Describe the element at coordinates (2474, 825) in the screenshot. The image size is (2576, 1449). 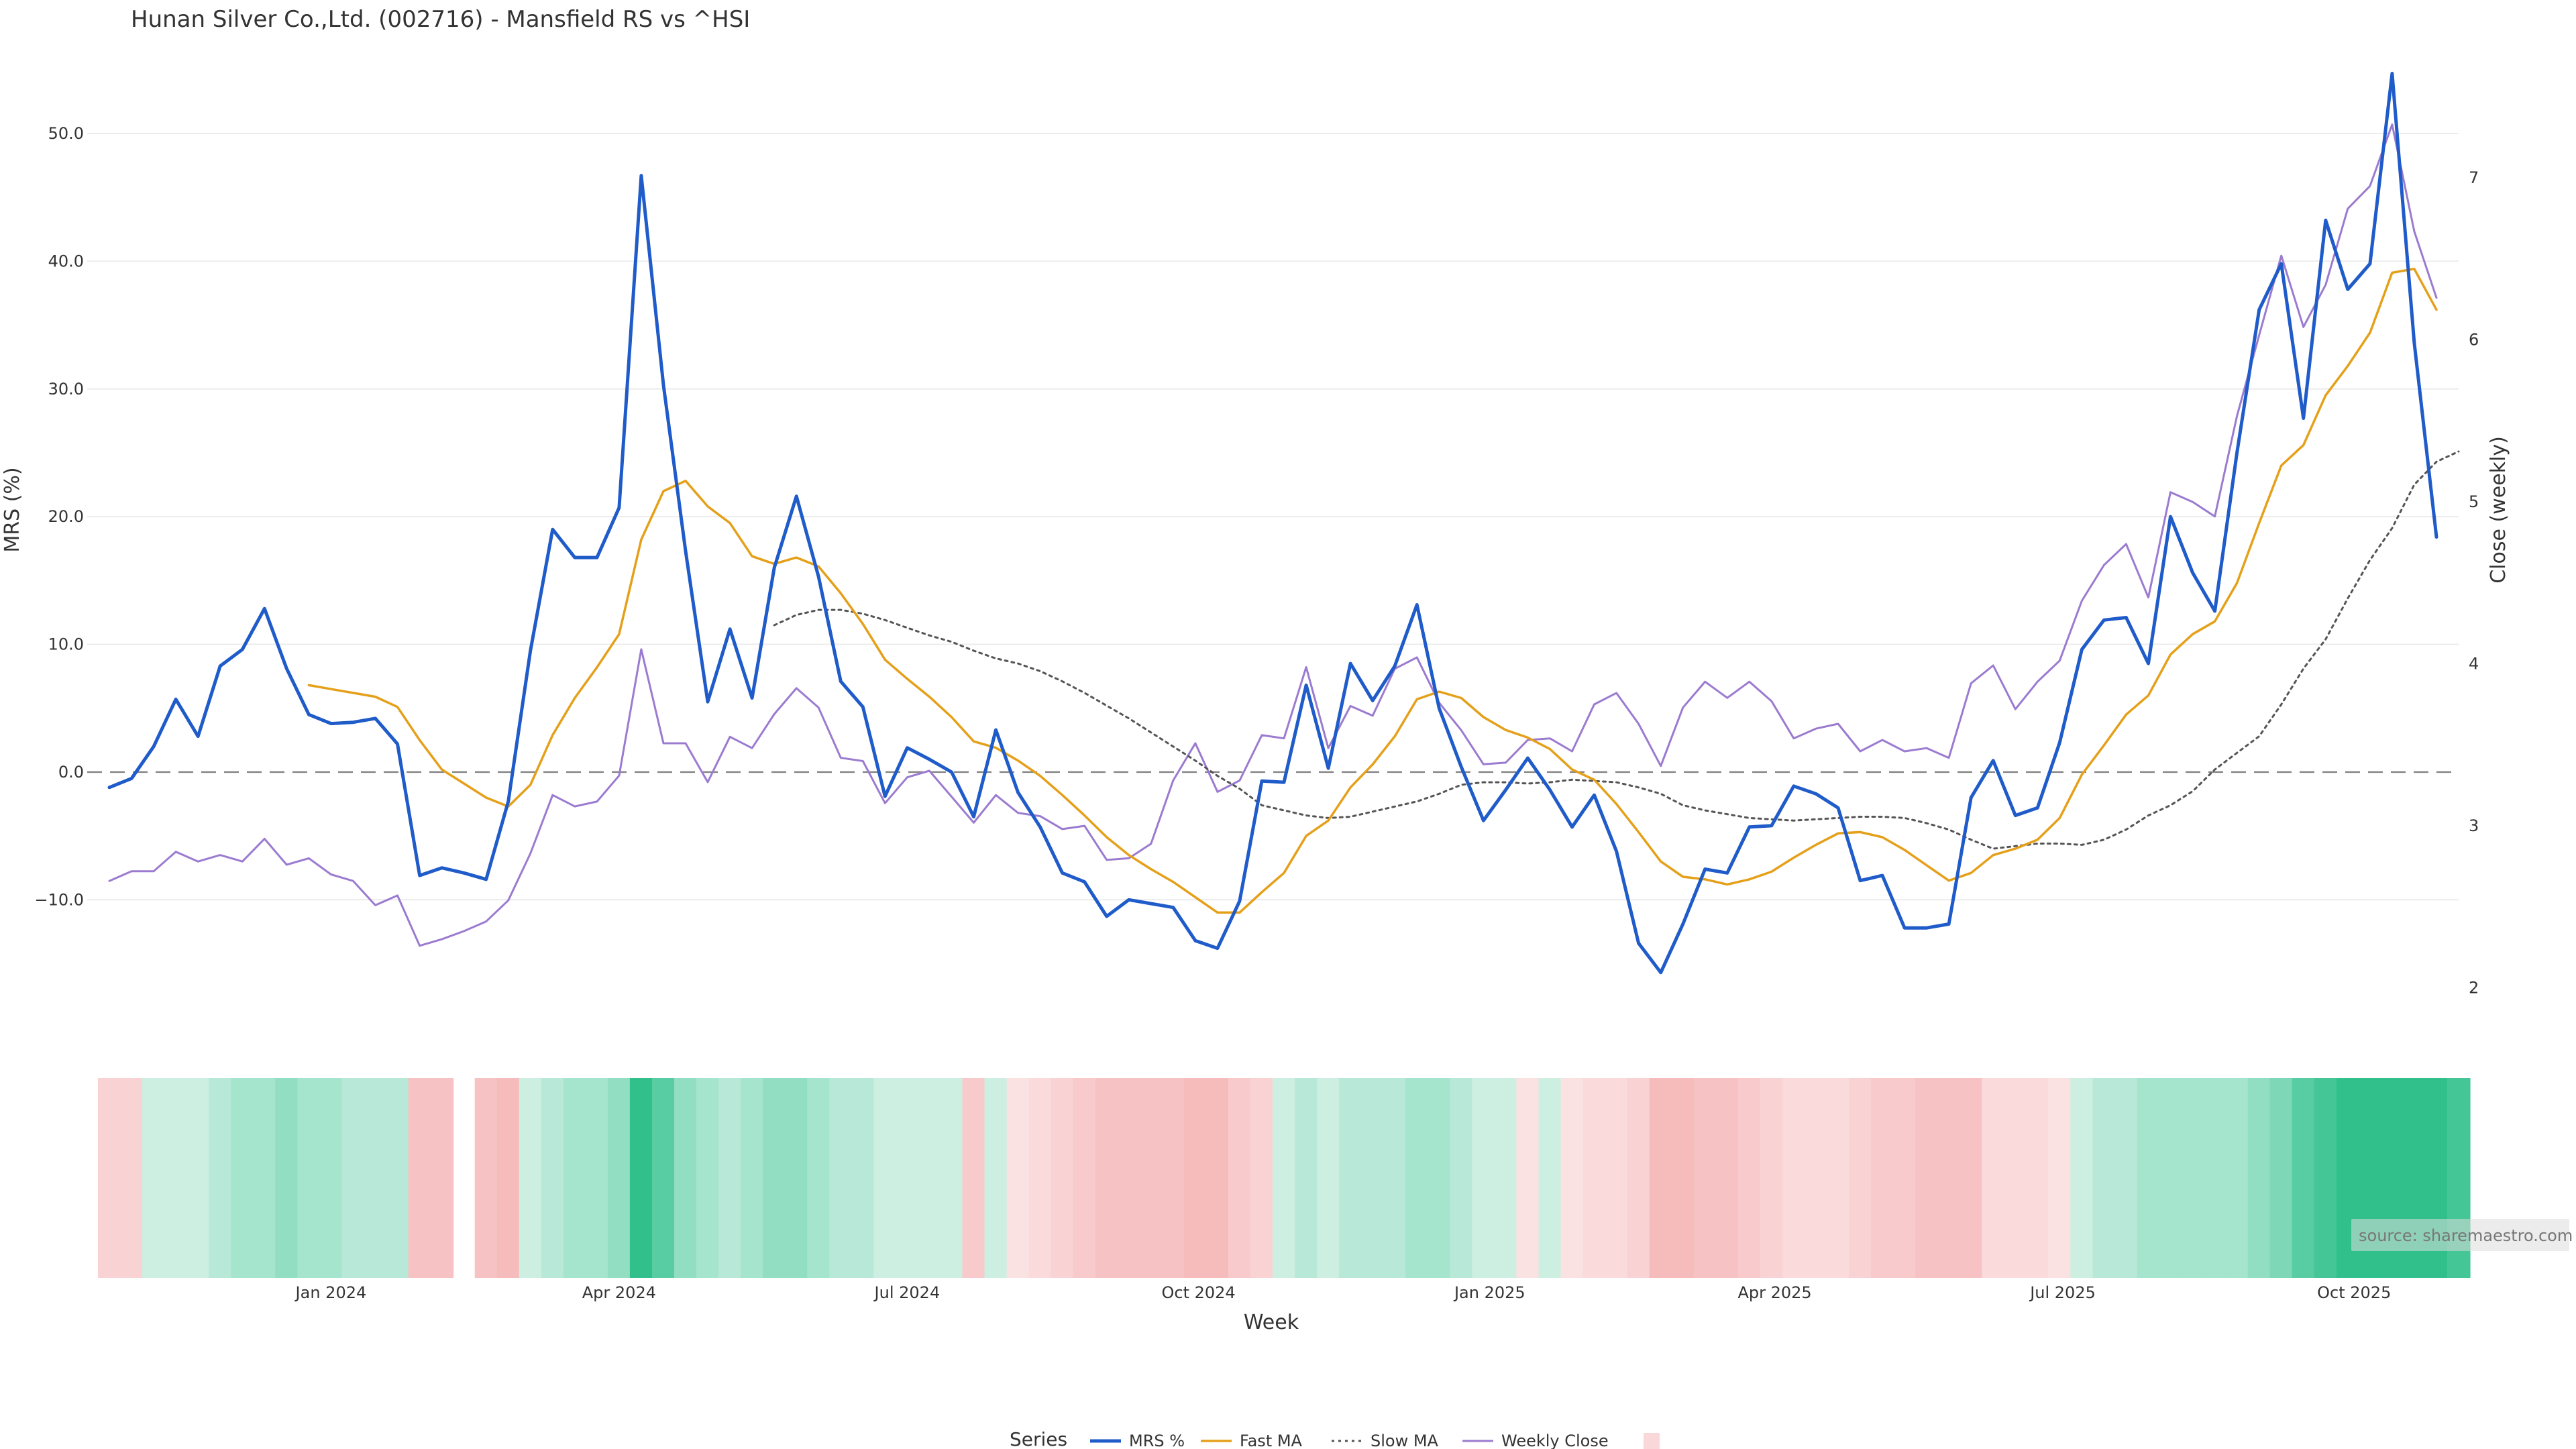
I see `right-tick-label: 3` at that location.